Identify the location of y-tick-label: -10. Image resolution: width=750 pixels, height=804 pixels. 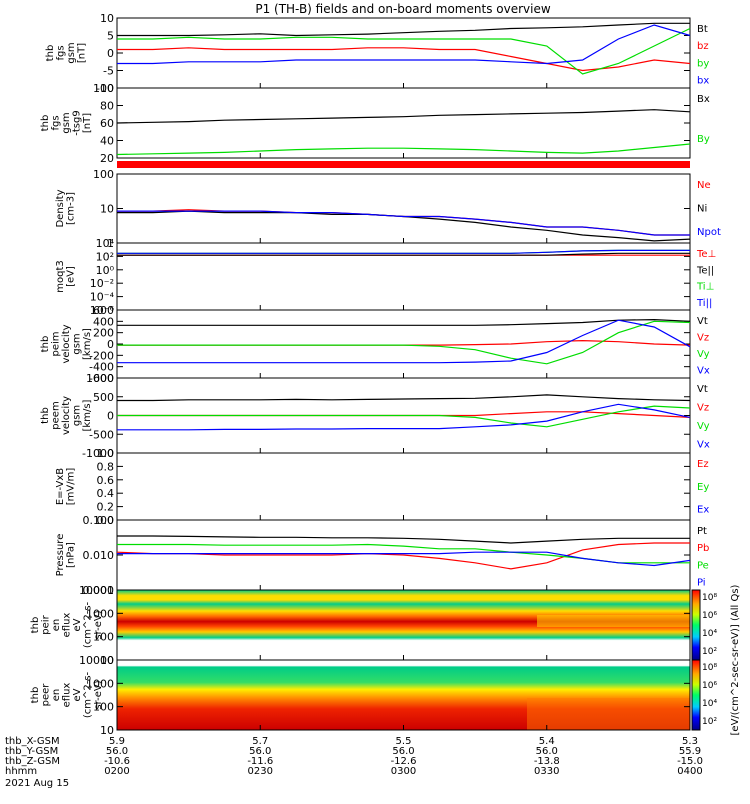
(105, 88).